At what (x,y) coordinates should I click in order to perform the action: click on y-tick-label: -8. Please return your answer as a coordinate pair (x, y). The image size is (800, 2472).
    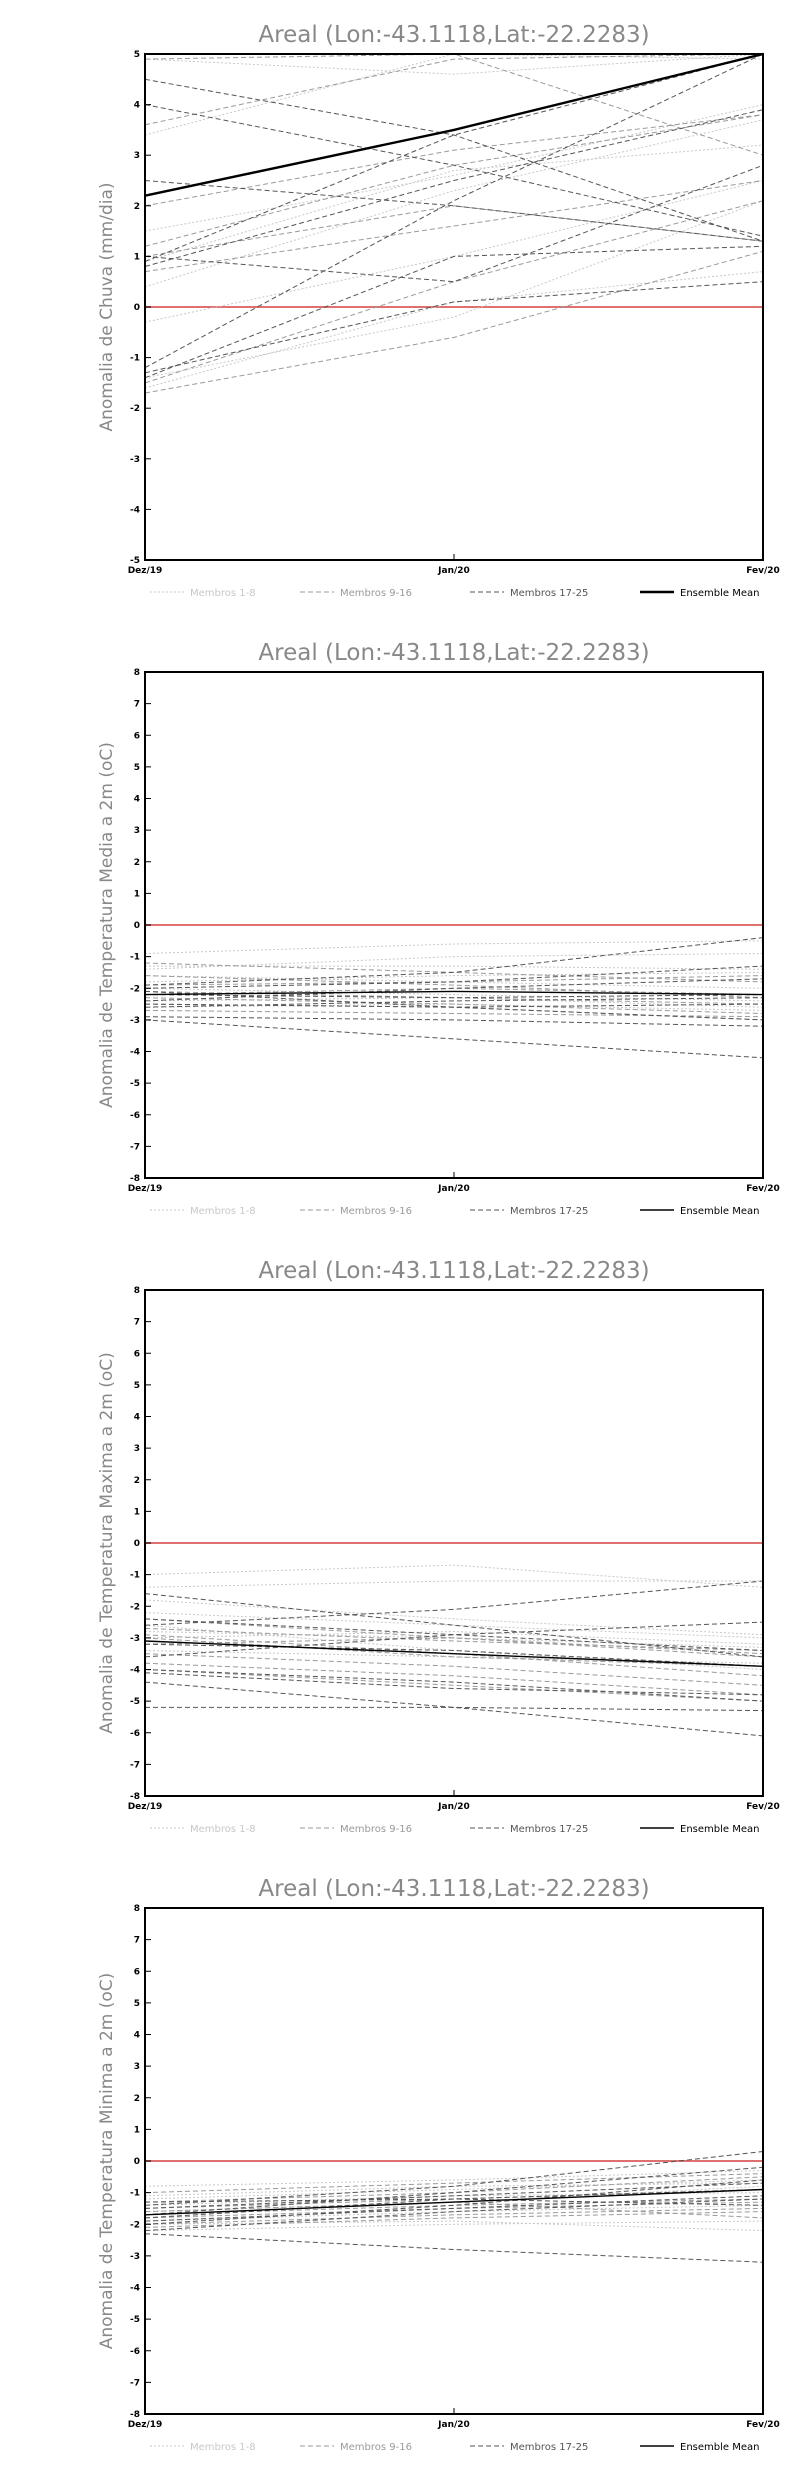
    Looking at the image, I should click on (135, 2415).